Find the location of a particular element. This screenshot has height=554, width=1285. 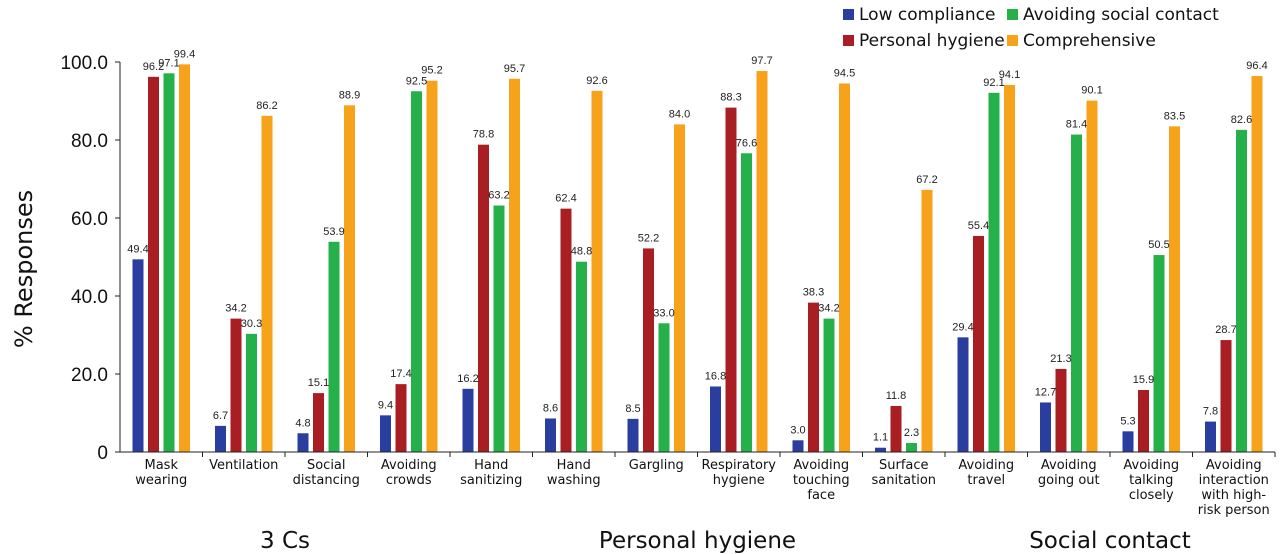

data-label: 16.8 is located at coordinates (715, 376).